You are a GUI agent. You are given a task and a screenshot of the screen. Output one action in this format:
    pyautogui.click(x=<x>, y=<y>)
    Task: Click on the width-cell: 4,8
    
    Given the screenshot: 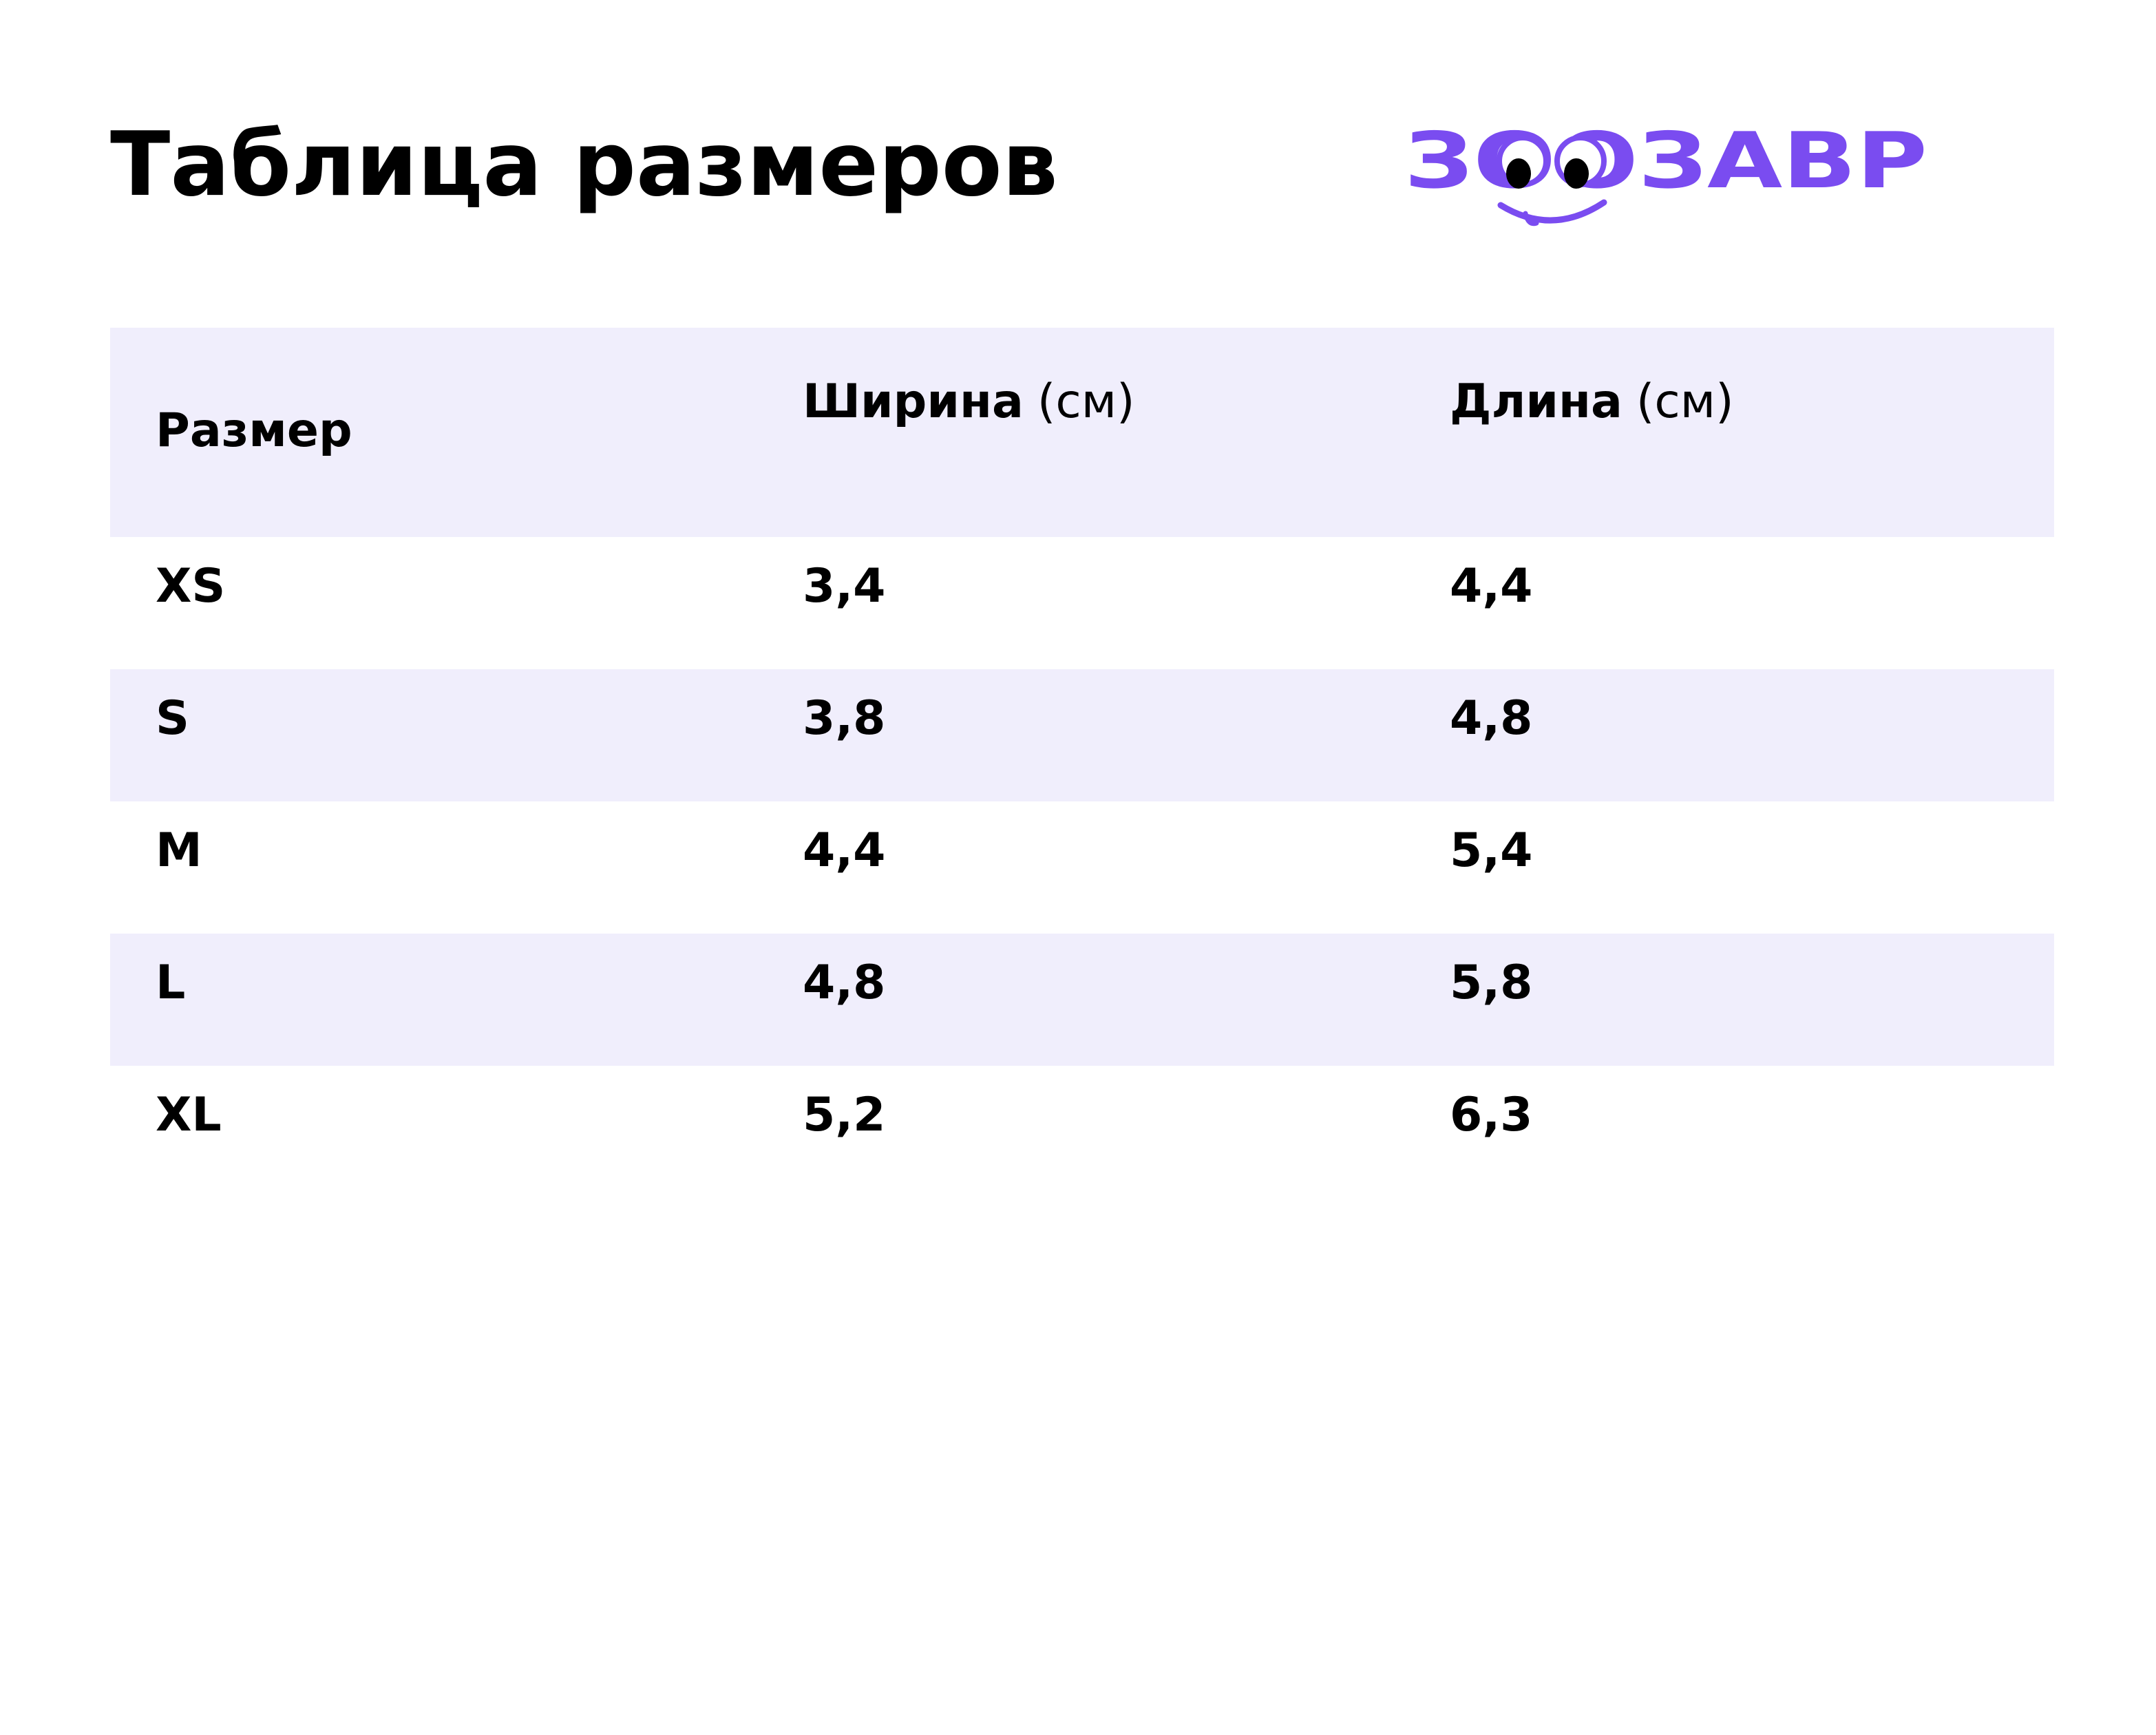 What is the action you would take?
    pyautogui.click(x=844, y=983)
    